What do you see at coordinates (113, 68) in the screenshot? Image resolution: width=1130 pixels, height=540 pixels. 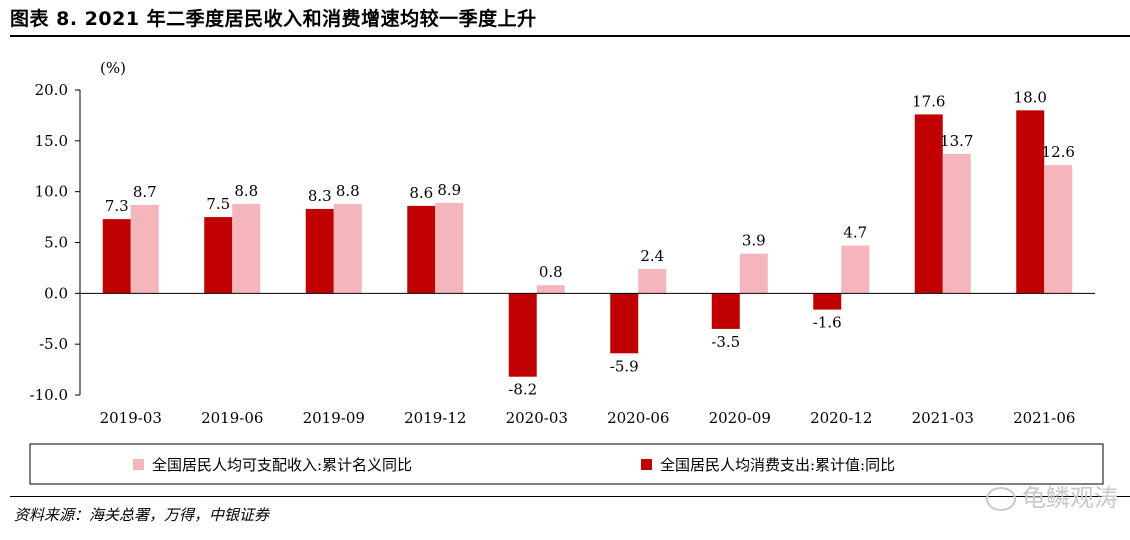 I see `y-axis-unit-label: (%)` at bounding box center [113, 68].